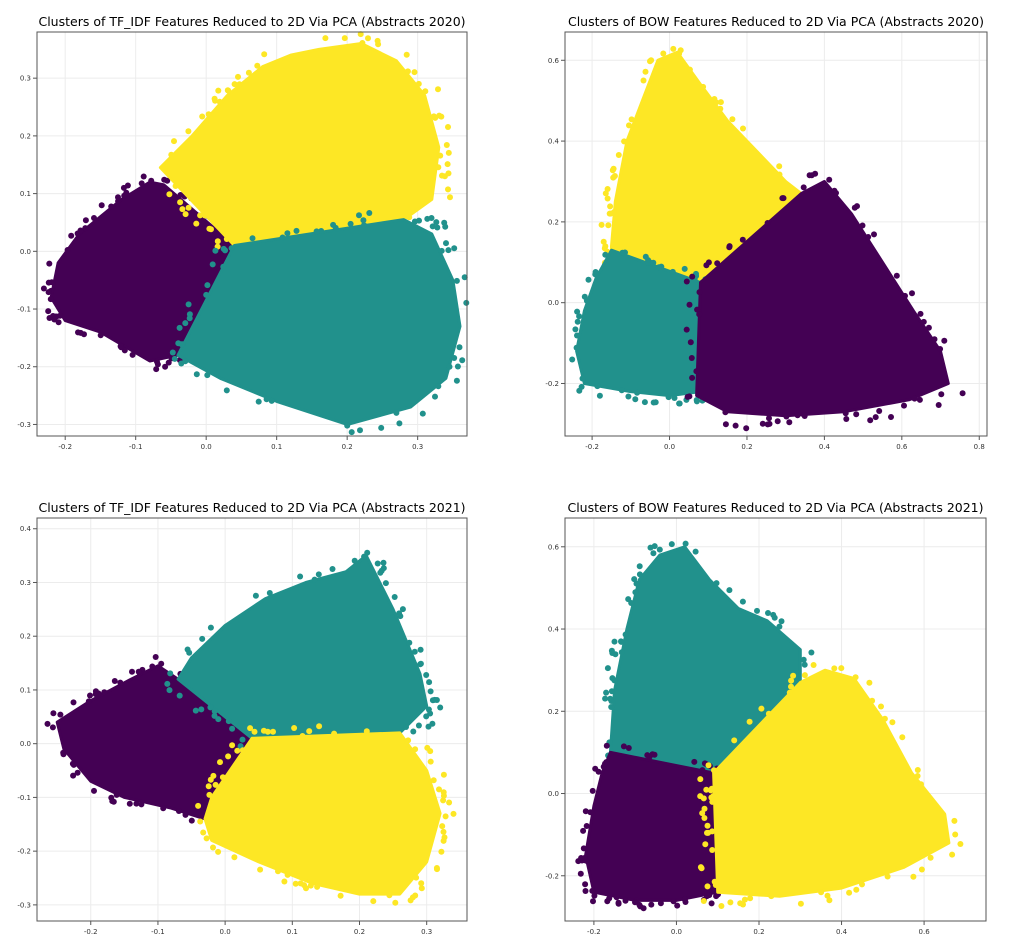 The height and width of the screenshot is (950, 1023). I want to click on x-tick-label: 0.3, so click(426, 932).